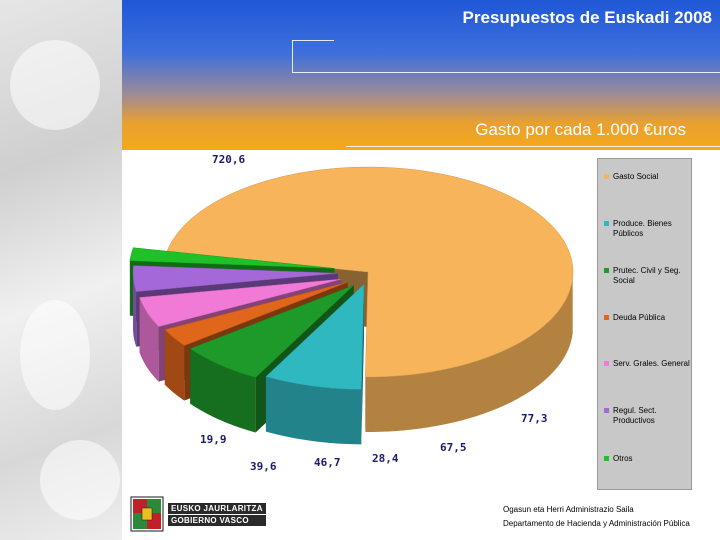  I want to click on data-label-prutec-civil: 67,5, so click(453, 447).